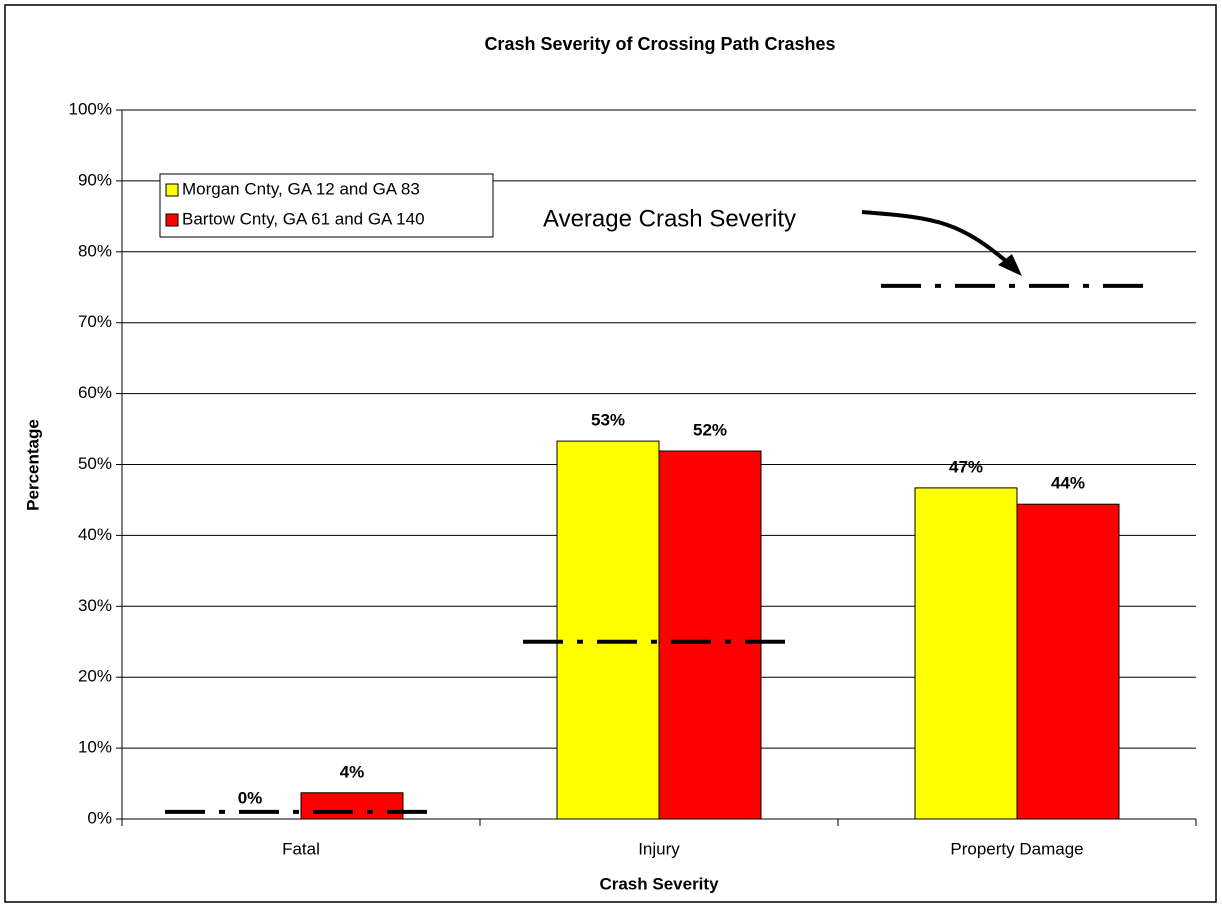 The image size is (1222, 909). What do you see at coordinates (326, 205) in the screenshot?
I see `legend-box` at bounding box center [326, 205].